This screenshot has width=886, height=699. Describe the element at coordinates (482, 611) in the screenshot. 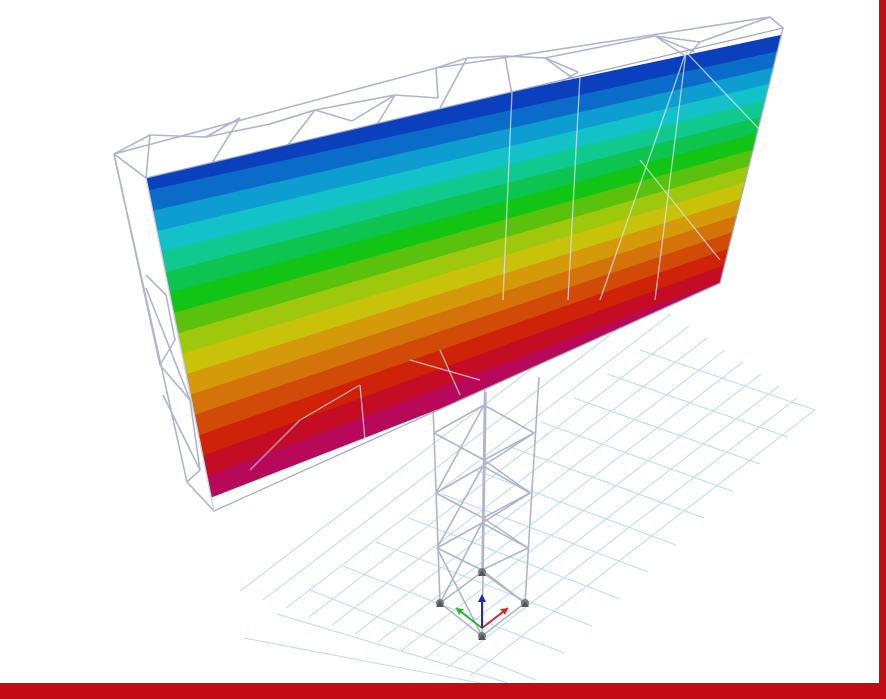

I see `axis-triad-icon` at that location.